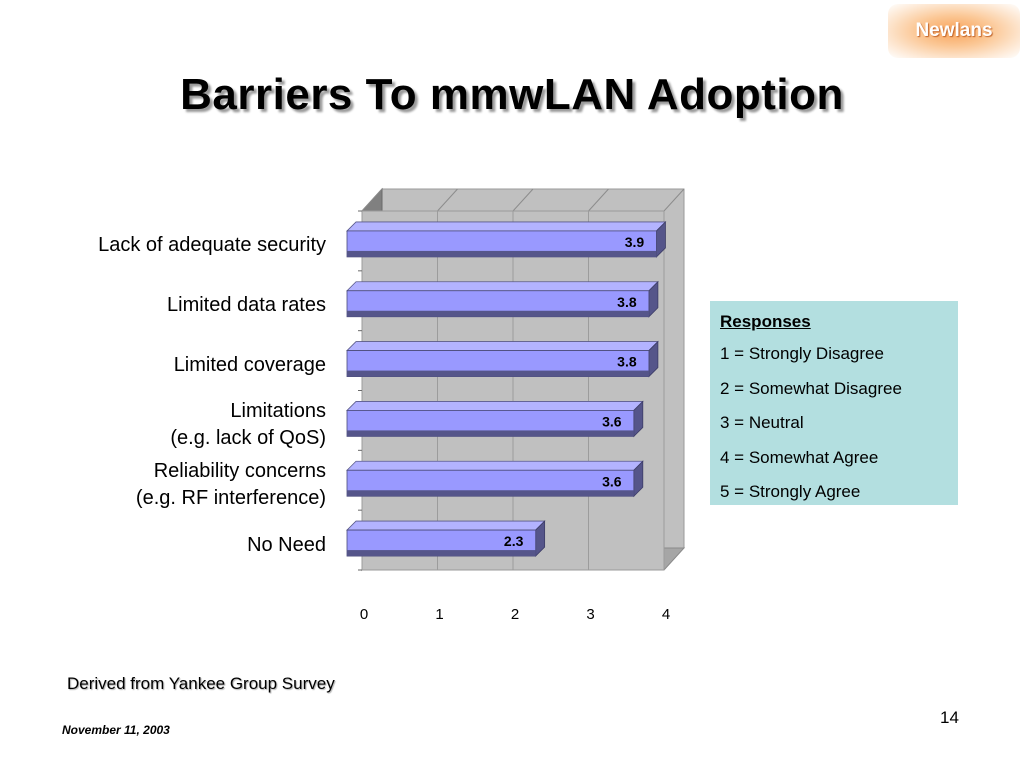 This screenshot has width=1024, height=768. What do you see at coordinates (514, 541) in the screenshot?
I see `bar-value-label: 2.3` at bounding box center [514, 541].